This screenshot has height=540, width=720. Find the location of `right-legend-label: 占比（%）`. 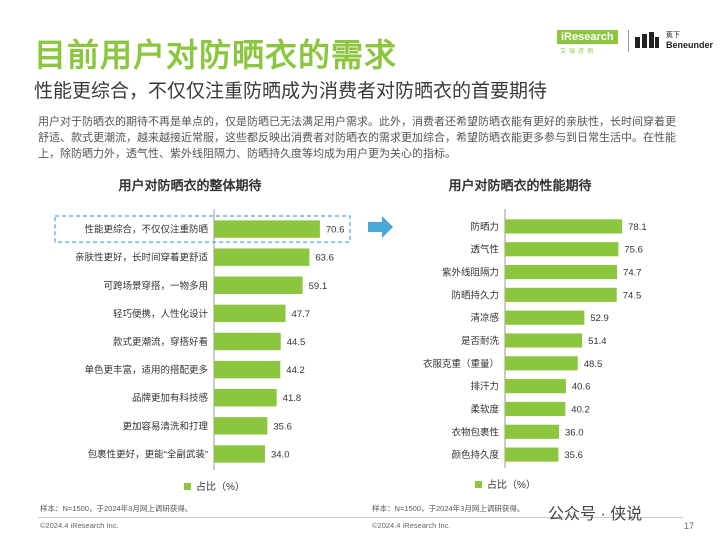

right-legend-label: 占比（%） is located at coordinates (511, 484).